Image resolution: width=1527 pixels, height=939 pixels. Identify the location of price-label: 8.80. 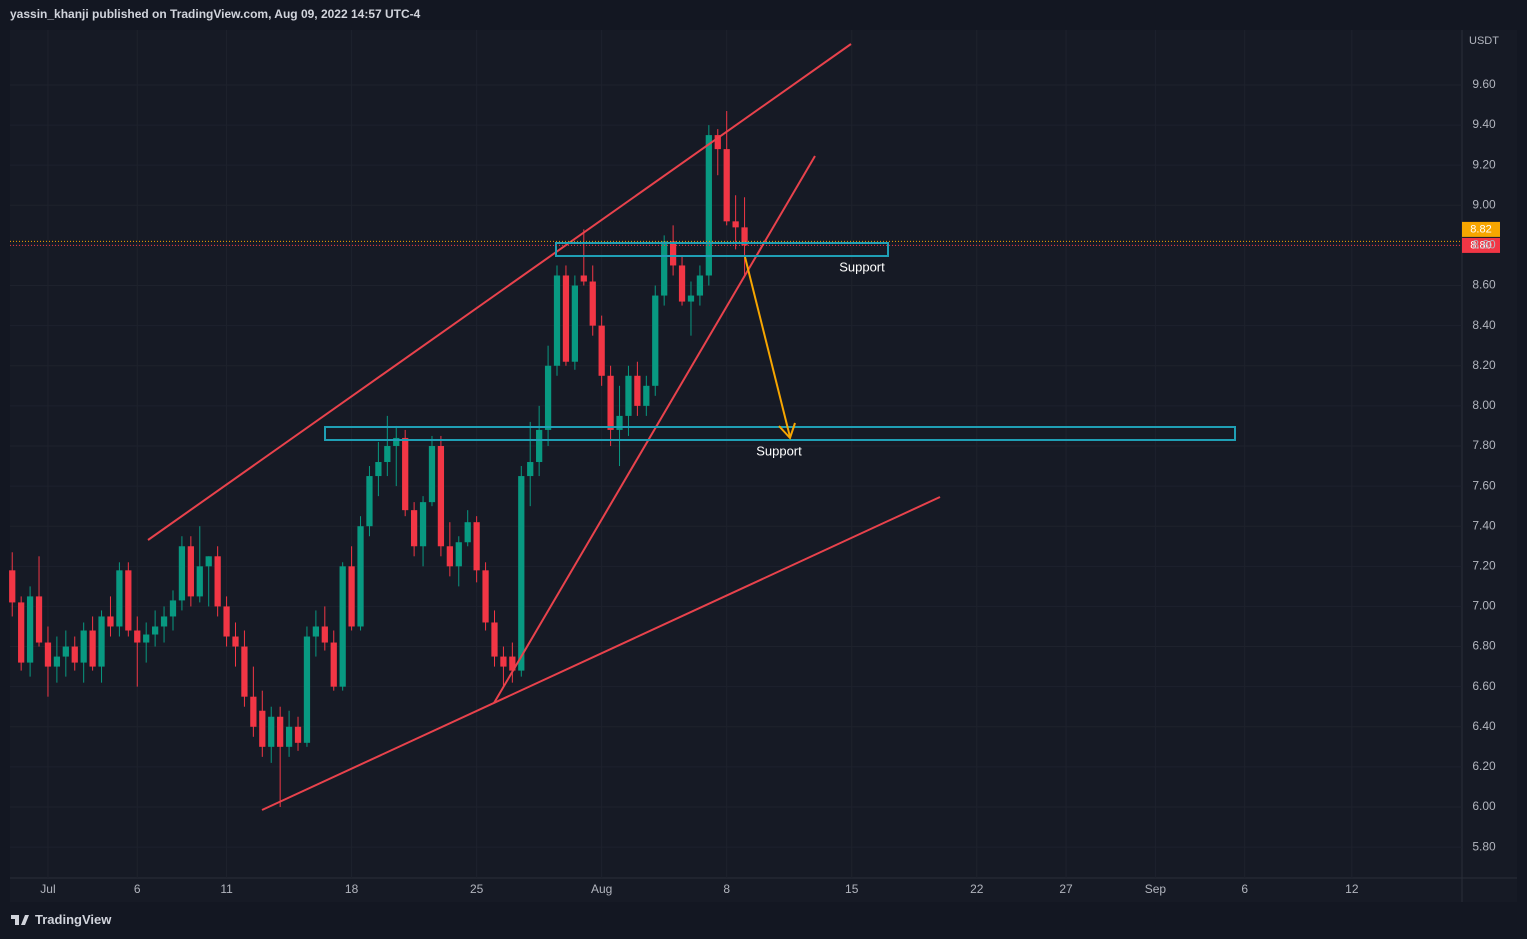
(1480, 245).